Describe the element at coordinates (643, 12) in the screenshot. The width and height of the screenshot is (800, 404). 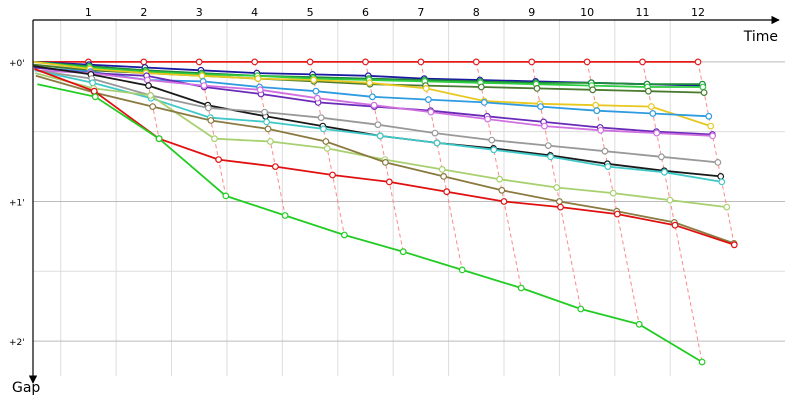
I see `x-tick-label: 11` at that location.